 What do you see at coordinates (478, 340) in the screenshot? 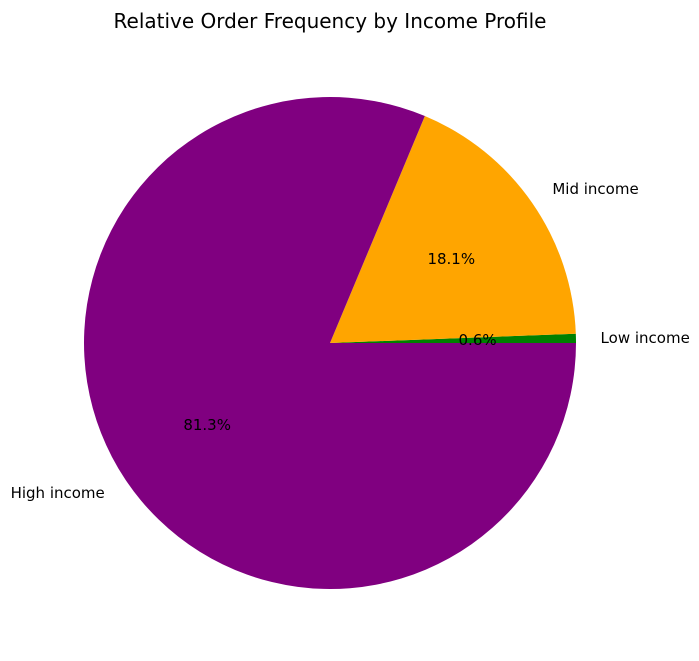
I see `percent-label-low-income: 0.6%` at bounding box center [478, 340].